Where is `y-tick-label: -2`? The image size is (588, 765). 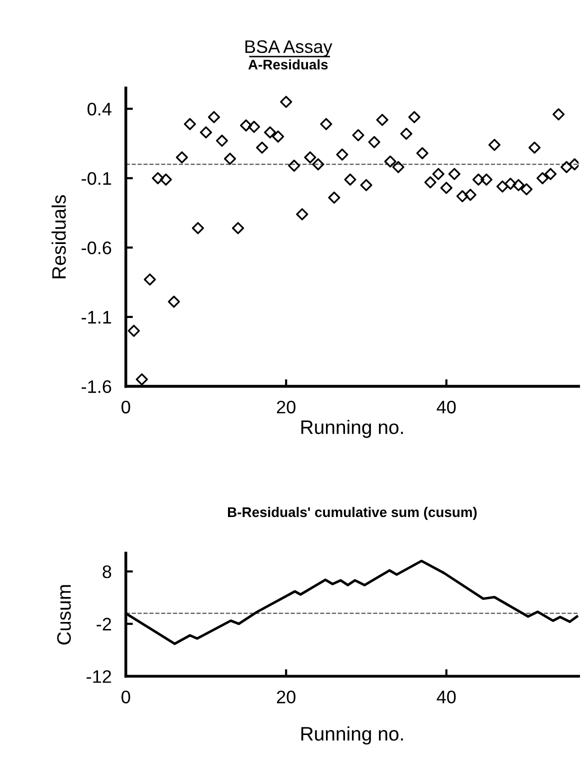 y-tick-label: -2 is located at coordinates (104, 624).